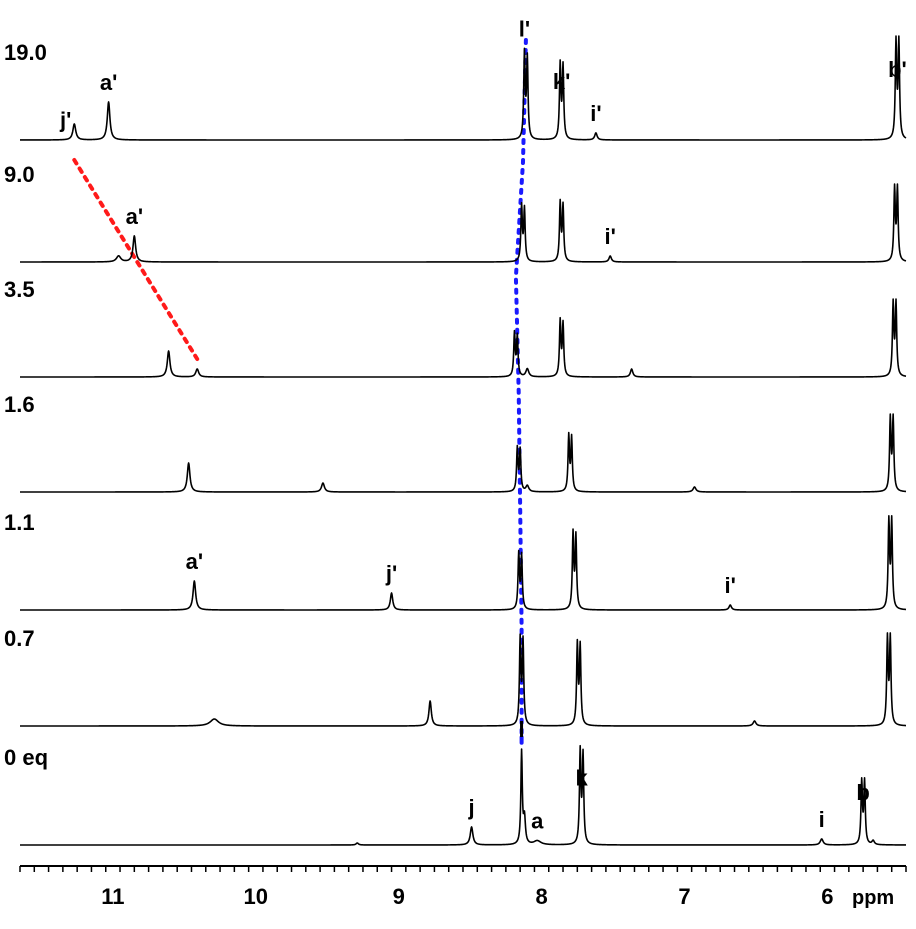 Image resolution: width=916 pixels, height=929 pixels. What do you see at coordinates (581, 777) in the screenshot?
I see `peak-label: k` at bounding box center [581, 777].